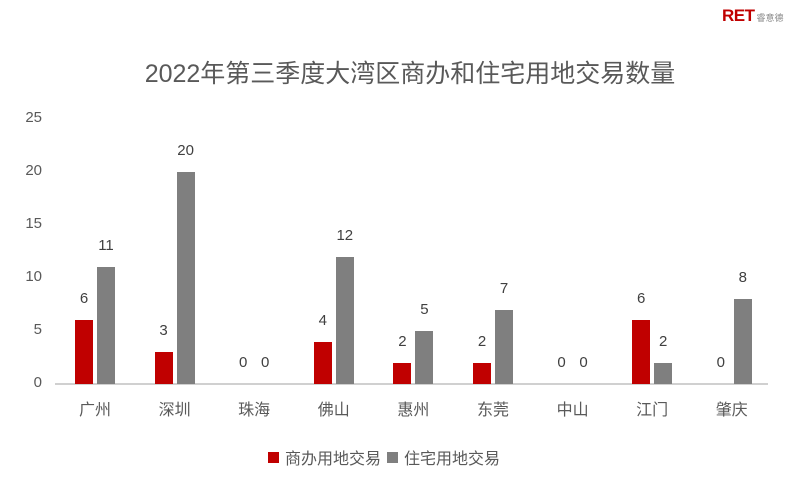 The height and width of the screenshot is (477, 794). Describe the element at coordinates (393, 457) in the screenshot. I see `legend-swatch-residential` at that location.